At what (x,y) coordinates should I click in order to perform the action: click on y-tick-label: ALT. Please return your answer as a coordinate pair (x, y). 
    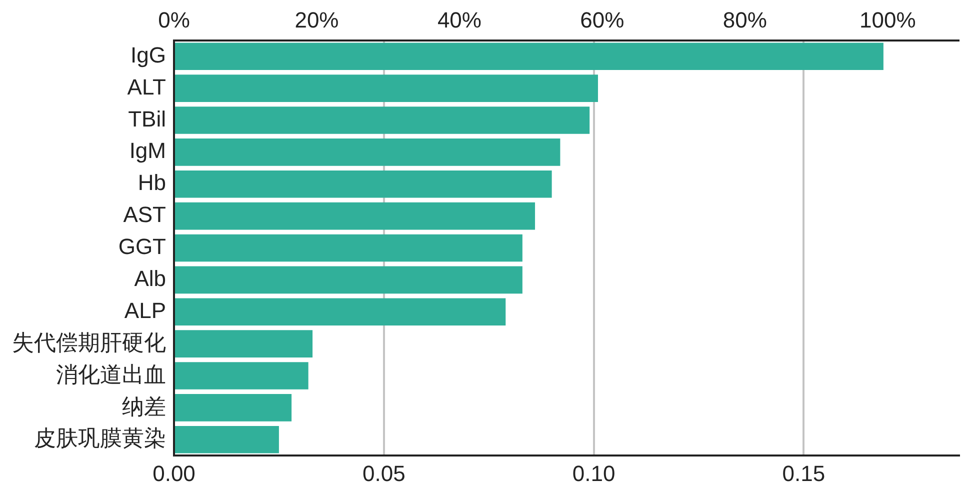
    Looking at the image, I should click on (146, 87).